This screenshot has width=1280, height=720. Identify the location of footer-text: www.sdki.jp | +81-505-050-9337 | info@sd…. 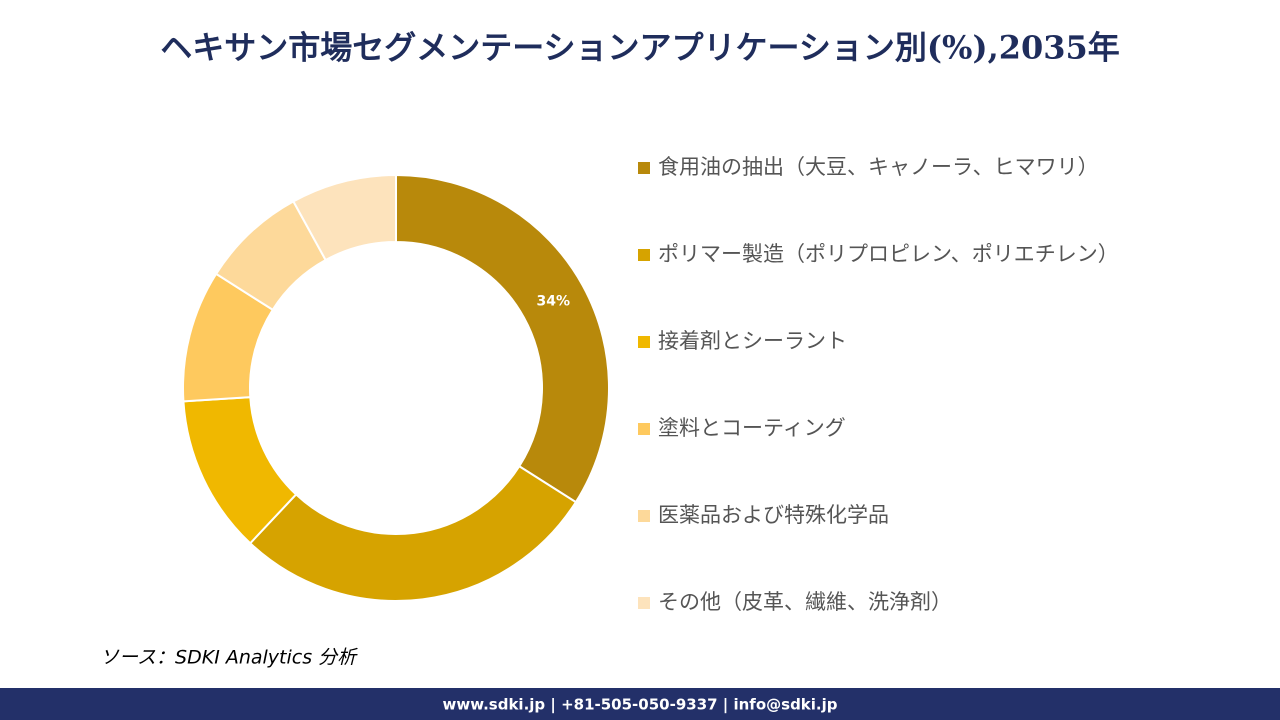
(639, 705).